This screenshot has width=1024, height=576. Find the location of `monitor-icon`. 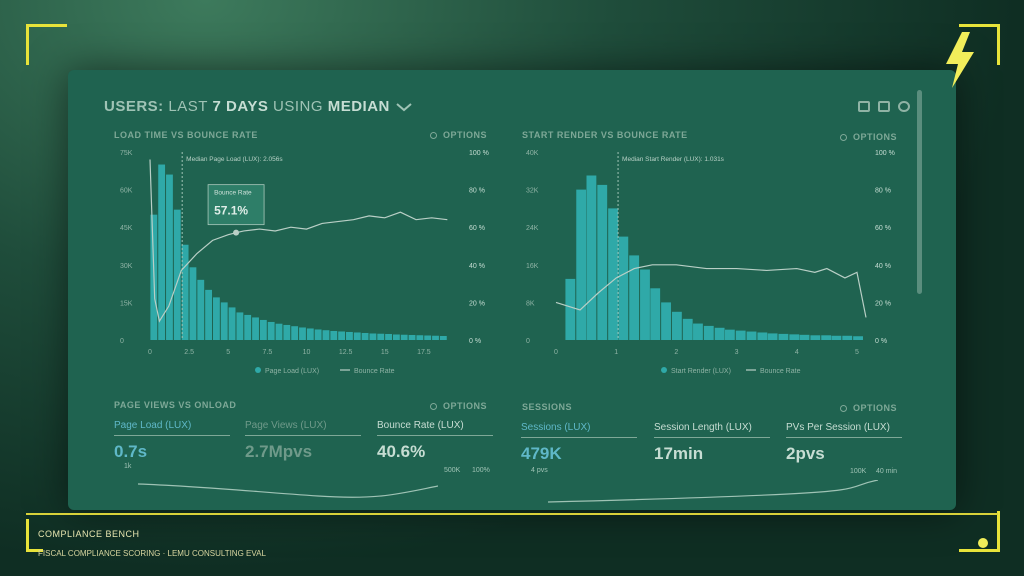

monitor-icon is located at coordinates (864, 106).